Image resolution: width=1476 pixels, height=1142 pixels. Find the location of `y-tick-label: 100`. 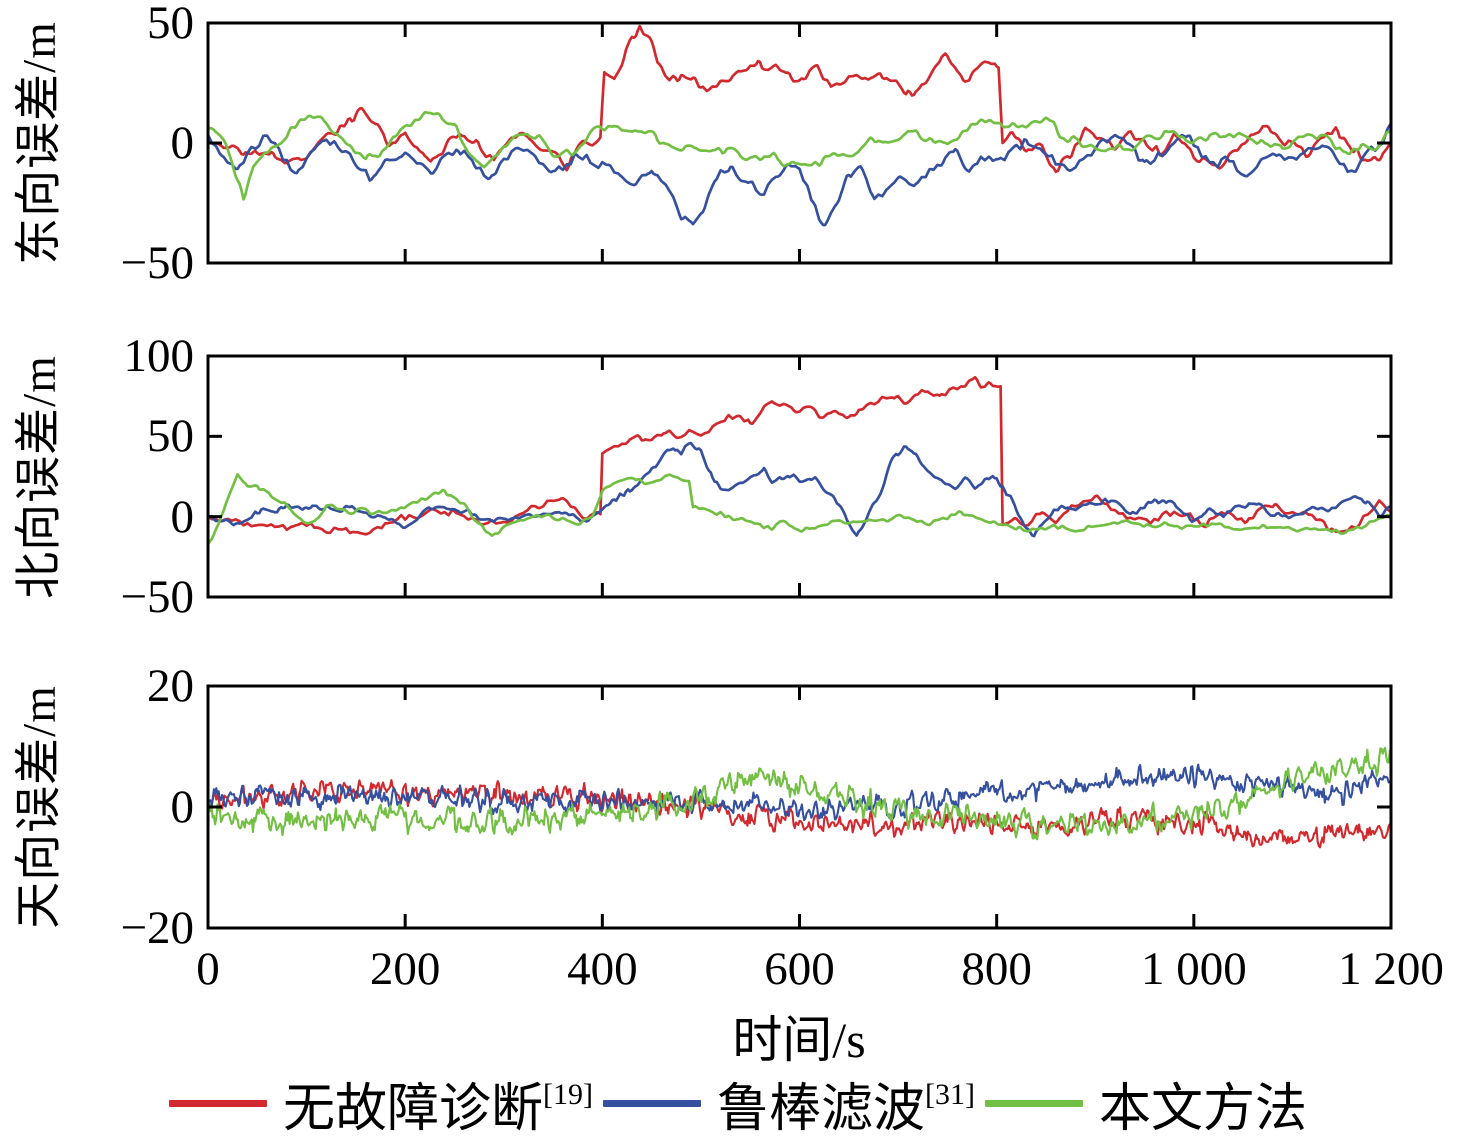

y-tick-label: 100 is located at coordinates (159, 356).